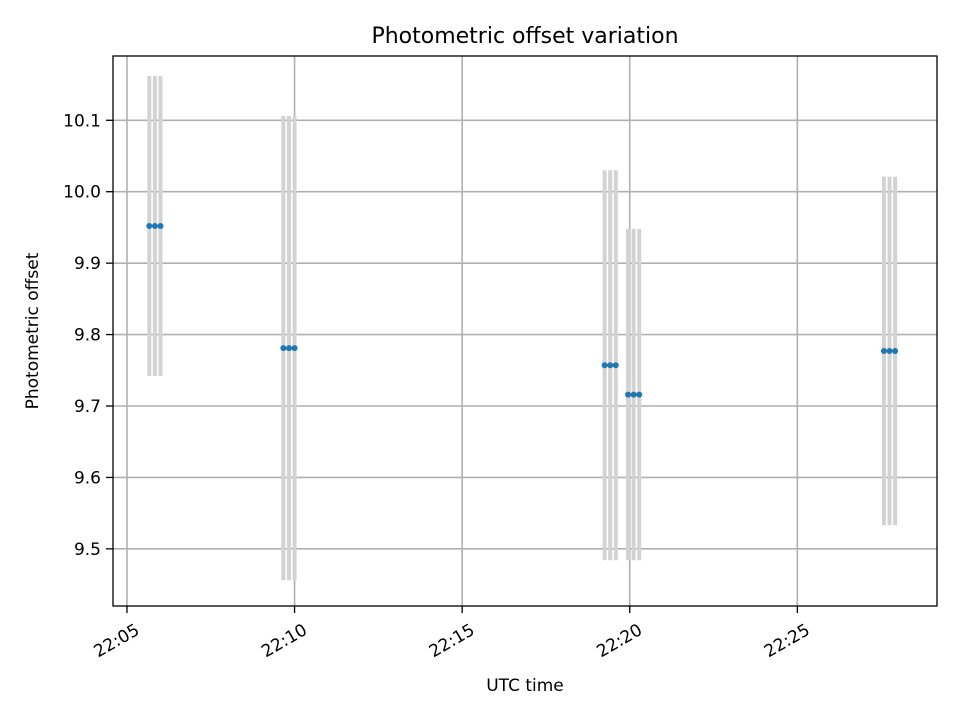 Image resolution: width=960 pixels, height=720 pixels. I want to click on y-tick-label: 9.5, so click(87, 550).